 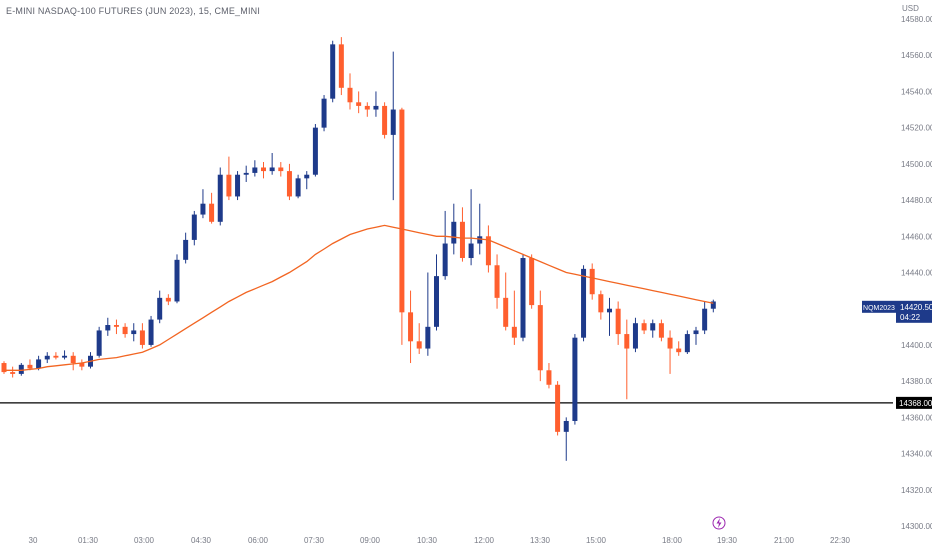 What do you see at coordinates (727, 540) in the screenshot?
I see `x-tick-label: 19:30` at bounding box center [727, 540].